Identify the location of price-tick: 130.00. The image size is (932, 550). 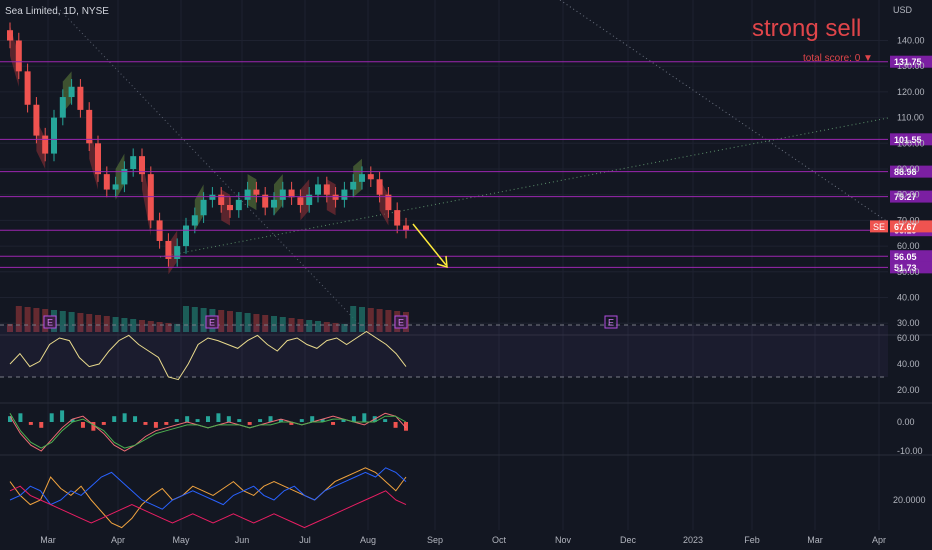
(911, 66).